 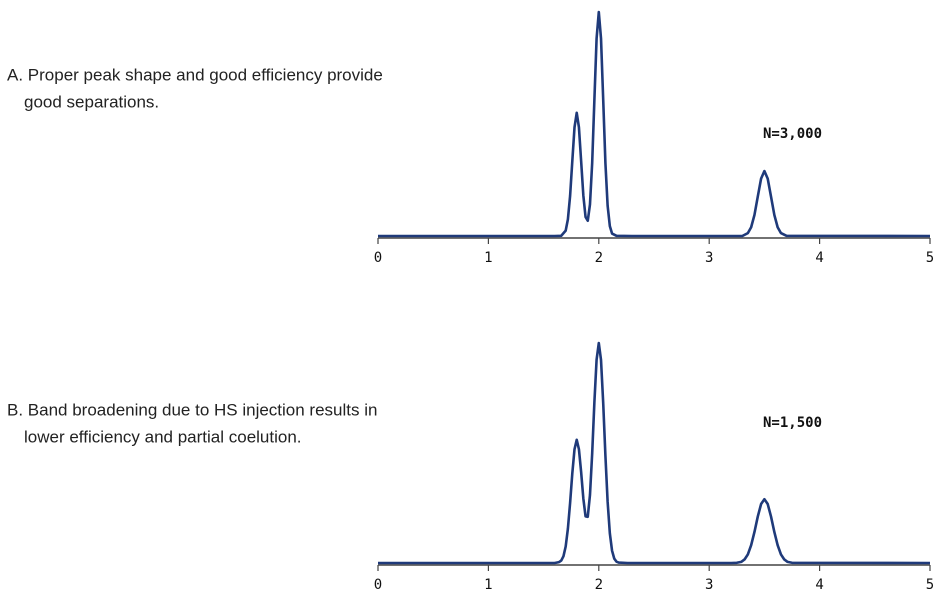 What do you see at coordinates (792, 134) in the screenshot?
I see `annotation: N=3,000` at bounding box center [792, 134].